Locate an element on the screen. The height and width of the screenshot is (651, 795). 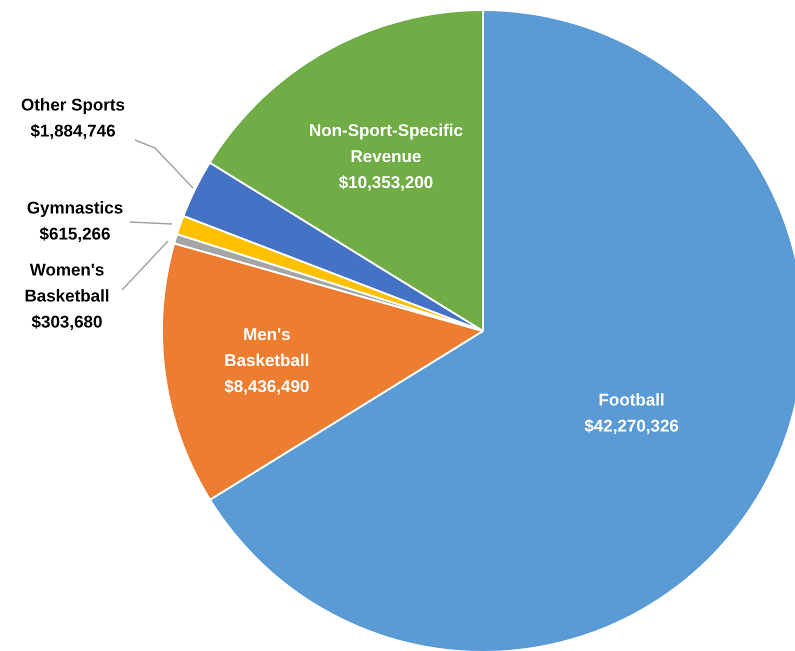
slice-label: Football is located at coordinates (631, 400).